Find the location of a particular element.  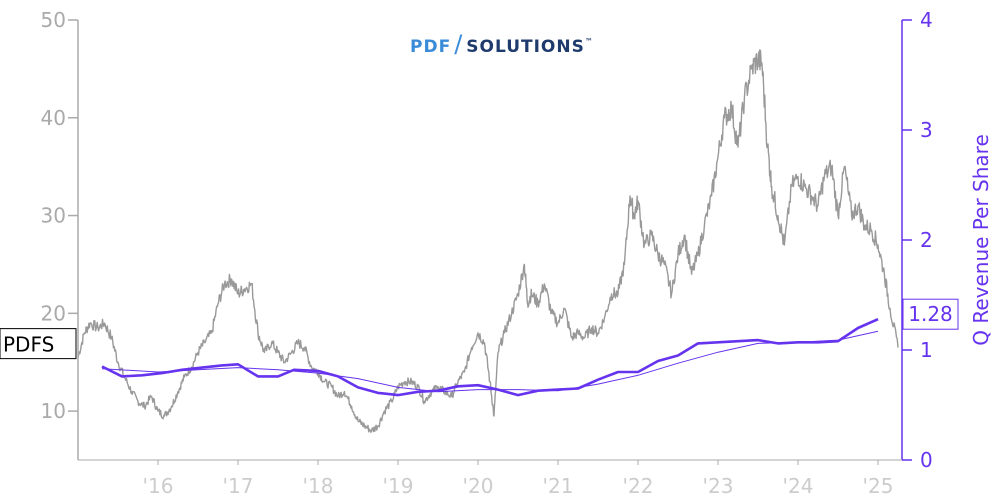

last-value-label-box is located at coordinates (930, 314).